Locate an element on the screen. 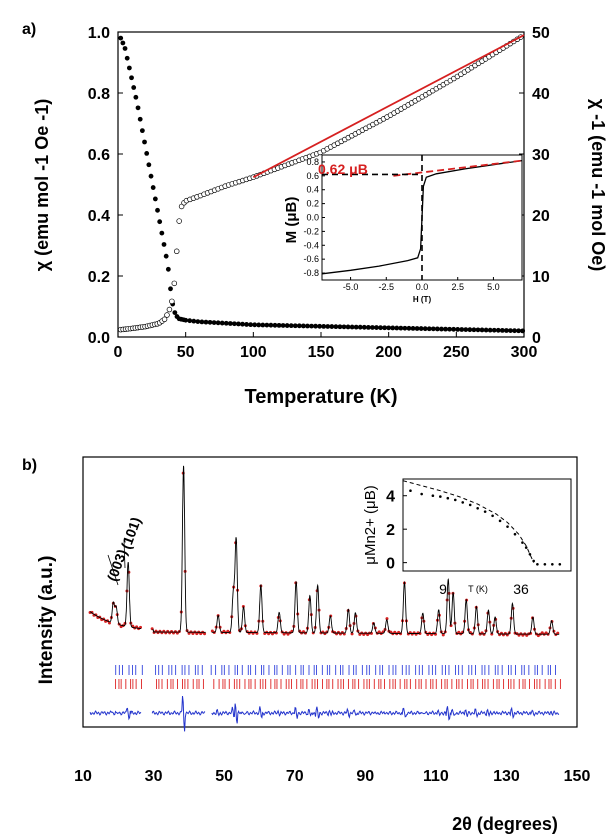  inset-a-y-tick-label: -0.4 is located at coordinates (311, 245).